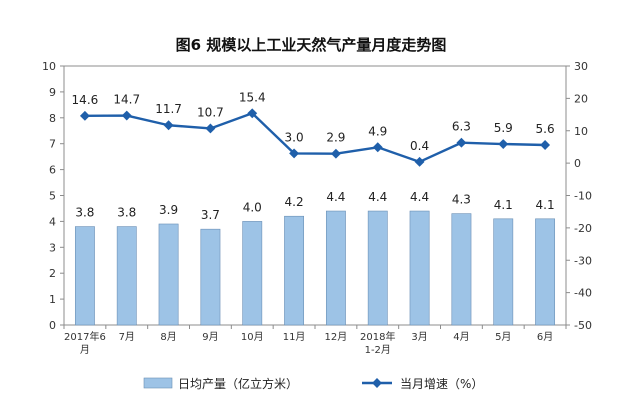 This screenshot has width=623, height=404. What do you see at coordinates (252, 97) in the screenshot?
I see `line-data-label: 15.4` at bounding box center [252, 97].